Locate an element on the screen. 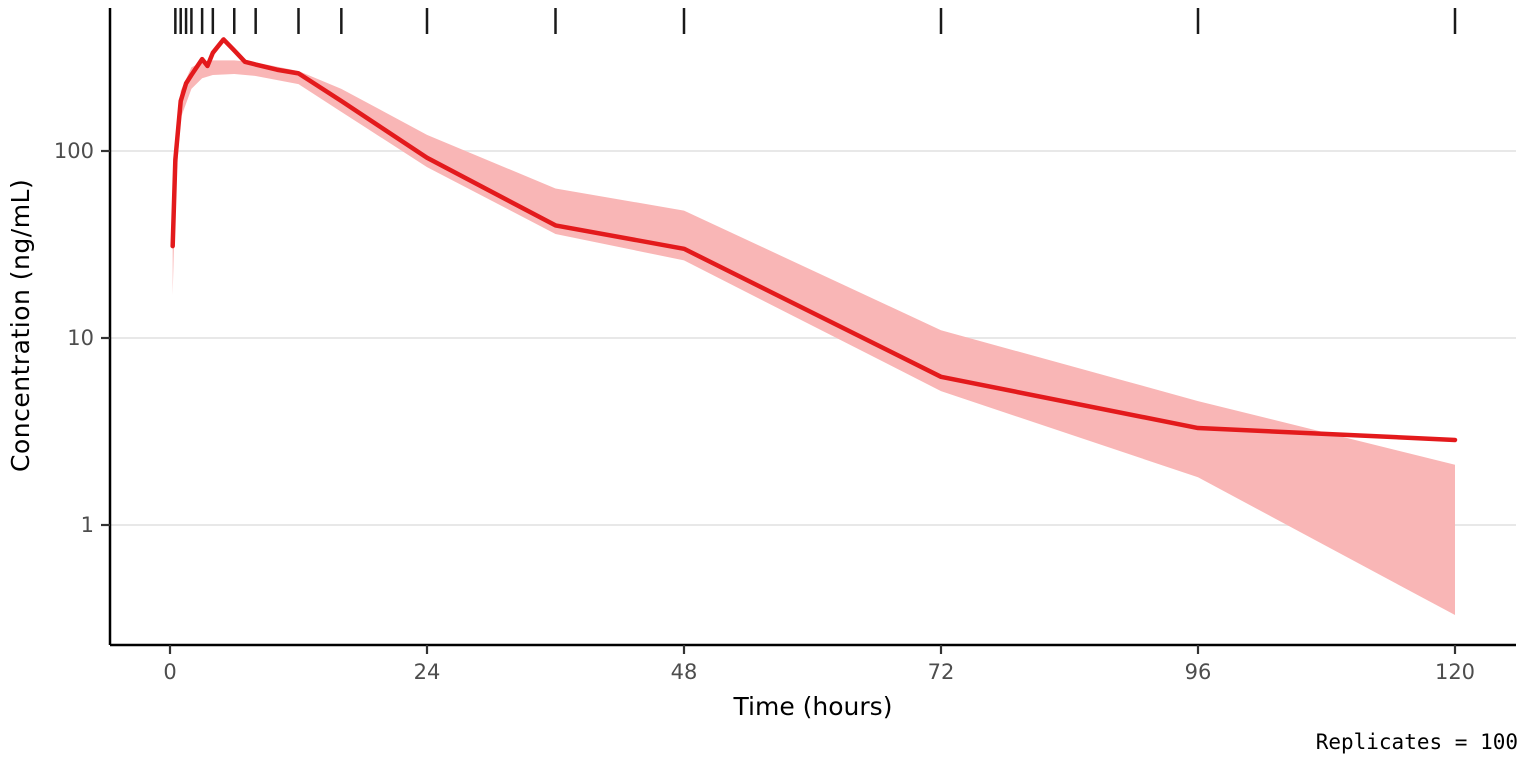 The width and height of the screenshot is (1536, 768). x-tick-label: 0 is located at coordinates (169, 672).